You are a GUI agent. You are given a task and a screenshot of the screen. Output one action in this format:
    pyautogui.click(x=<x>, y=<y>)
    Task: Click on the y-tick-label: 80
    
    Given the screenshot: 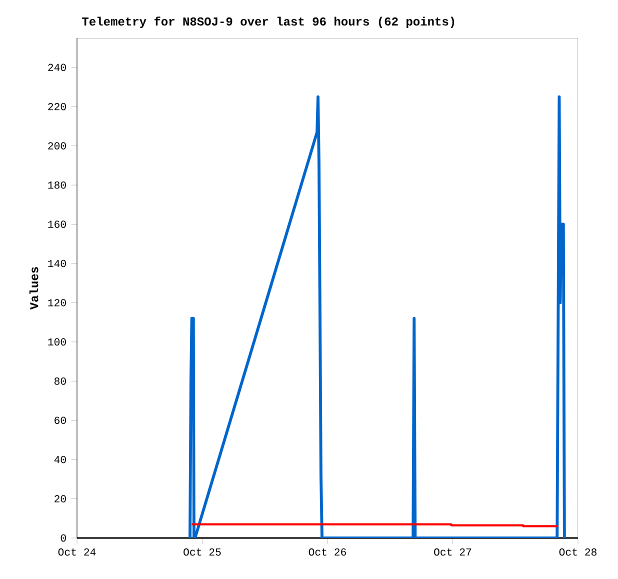 What is the action you would take?
    pyautogui.click(x=60, y=381)
    